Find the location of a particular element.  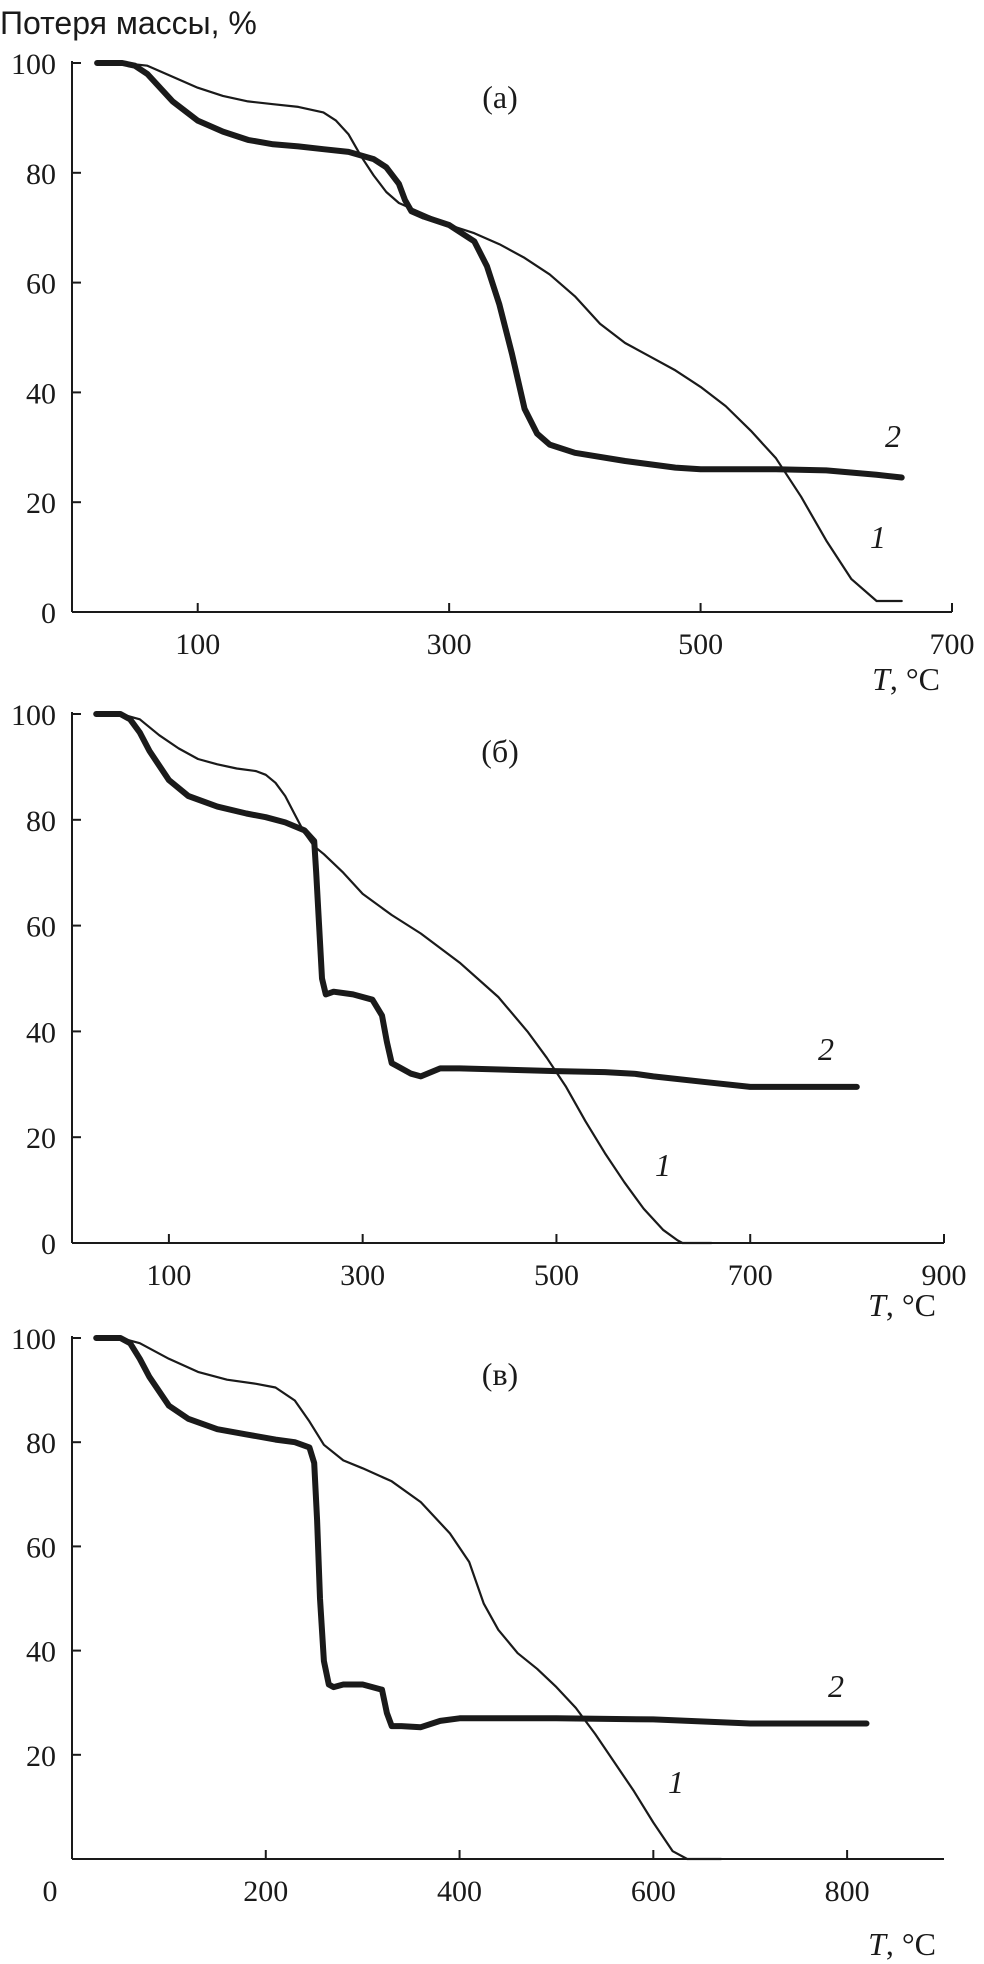

panel-1-x-axis-title: T, °C is located at coordinates (906, 679).